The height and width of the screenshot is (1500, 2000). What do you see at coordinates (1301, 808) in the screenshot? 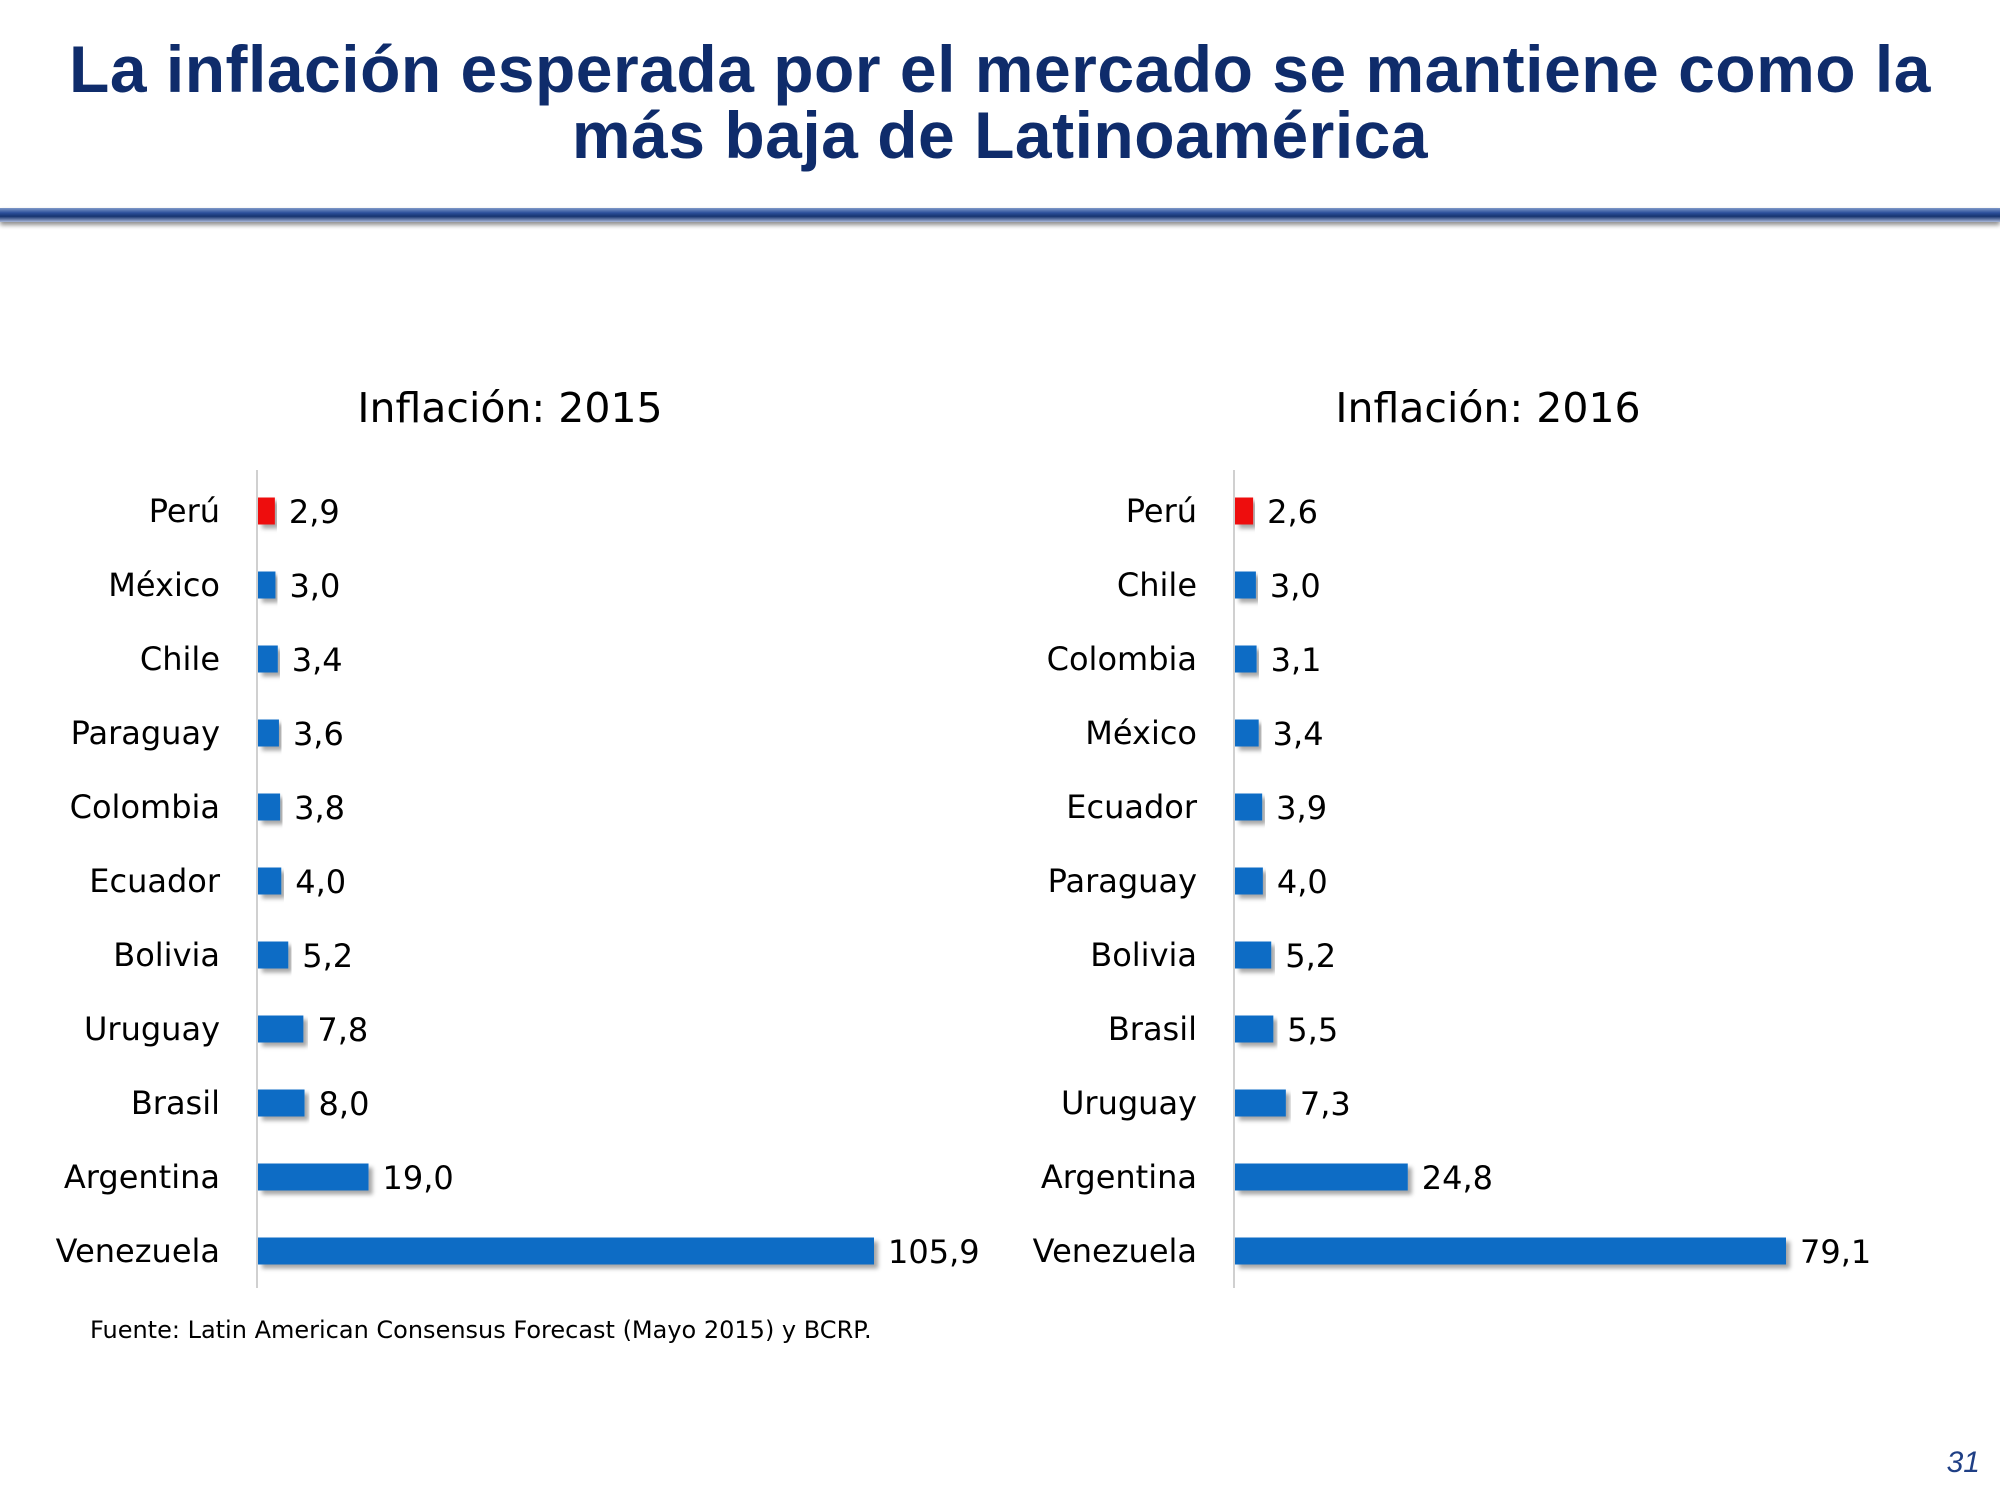
I see `value-label: 3,9` at bounding box center [1301, 808].